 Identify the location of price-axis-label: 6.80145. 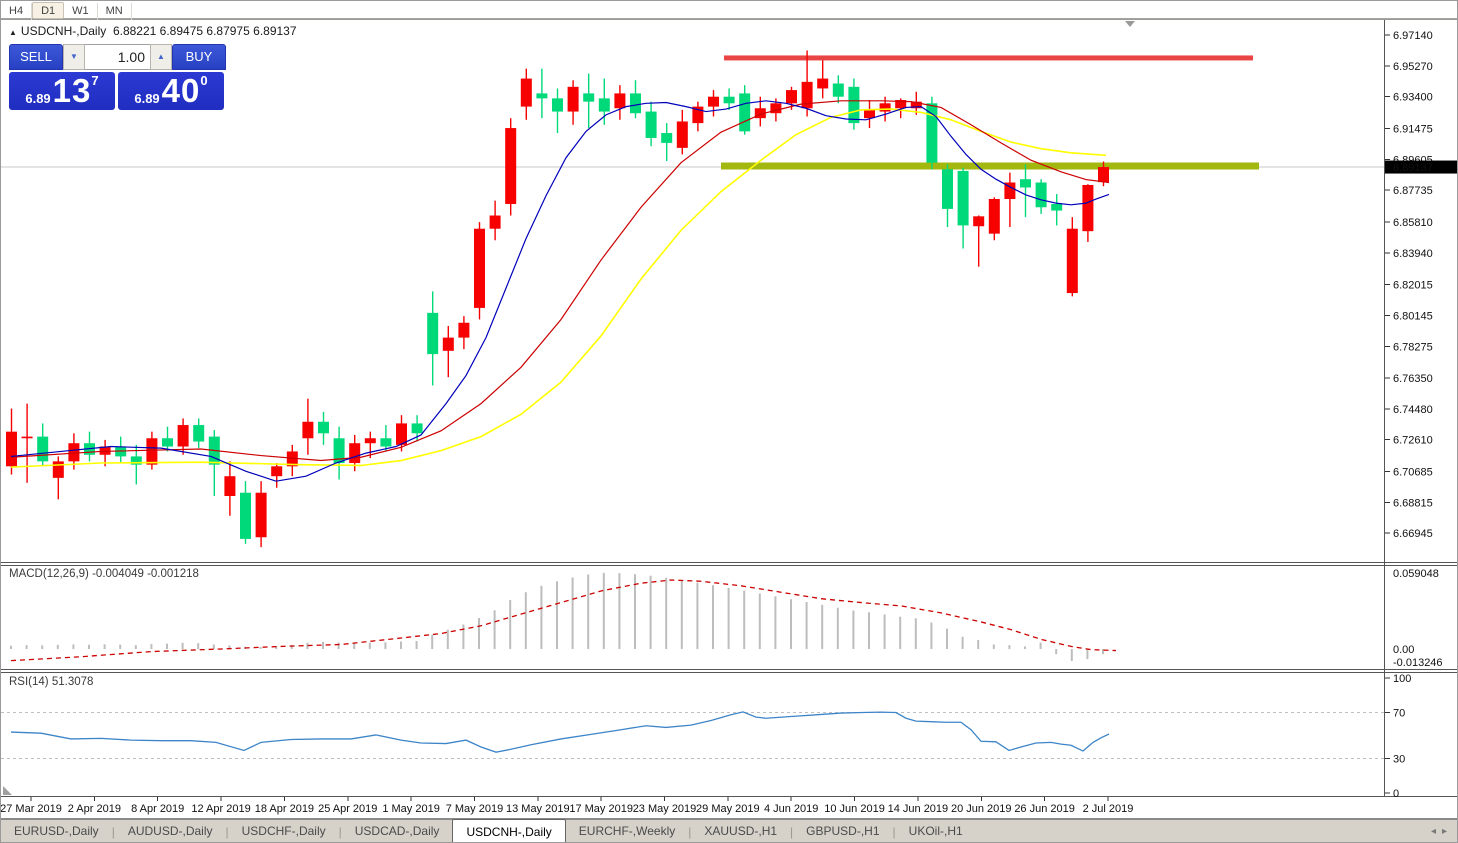
(1413, 316).